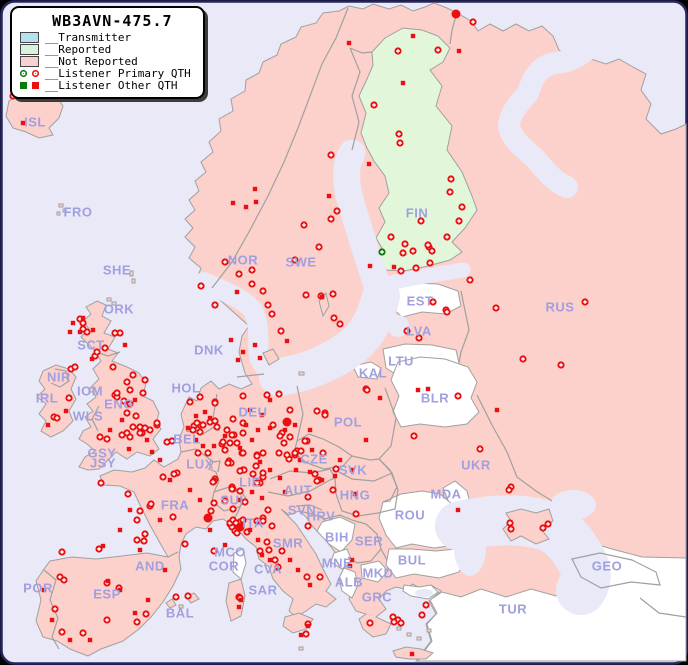  What do you see at coordinates (369, 541) in the screenshot?
I see `country-label-ser: SER` at bounding box center [369, 541].